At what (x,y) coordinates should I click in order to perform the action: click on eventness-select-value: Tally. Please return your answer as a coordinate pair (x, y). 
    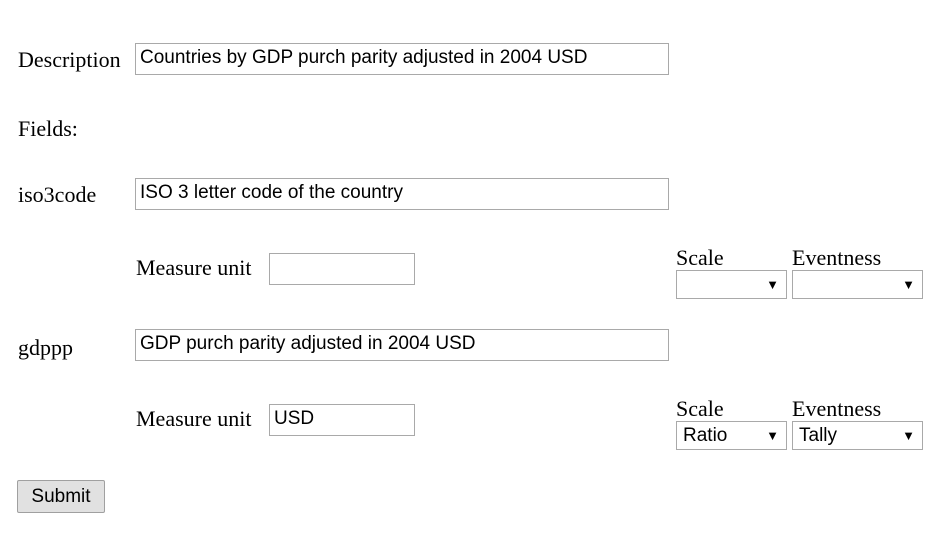
    Looking at the image, I should click on (818, 435).